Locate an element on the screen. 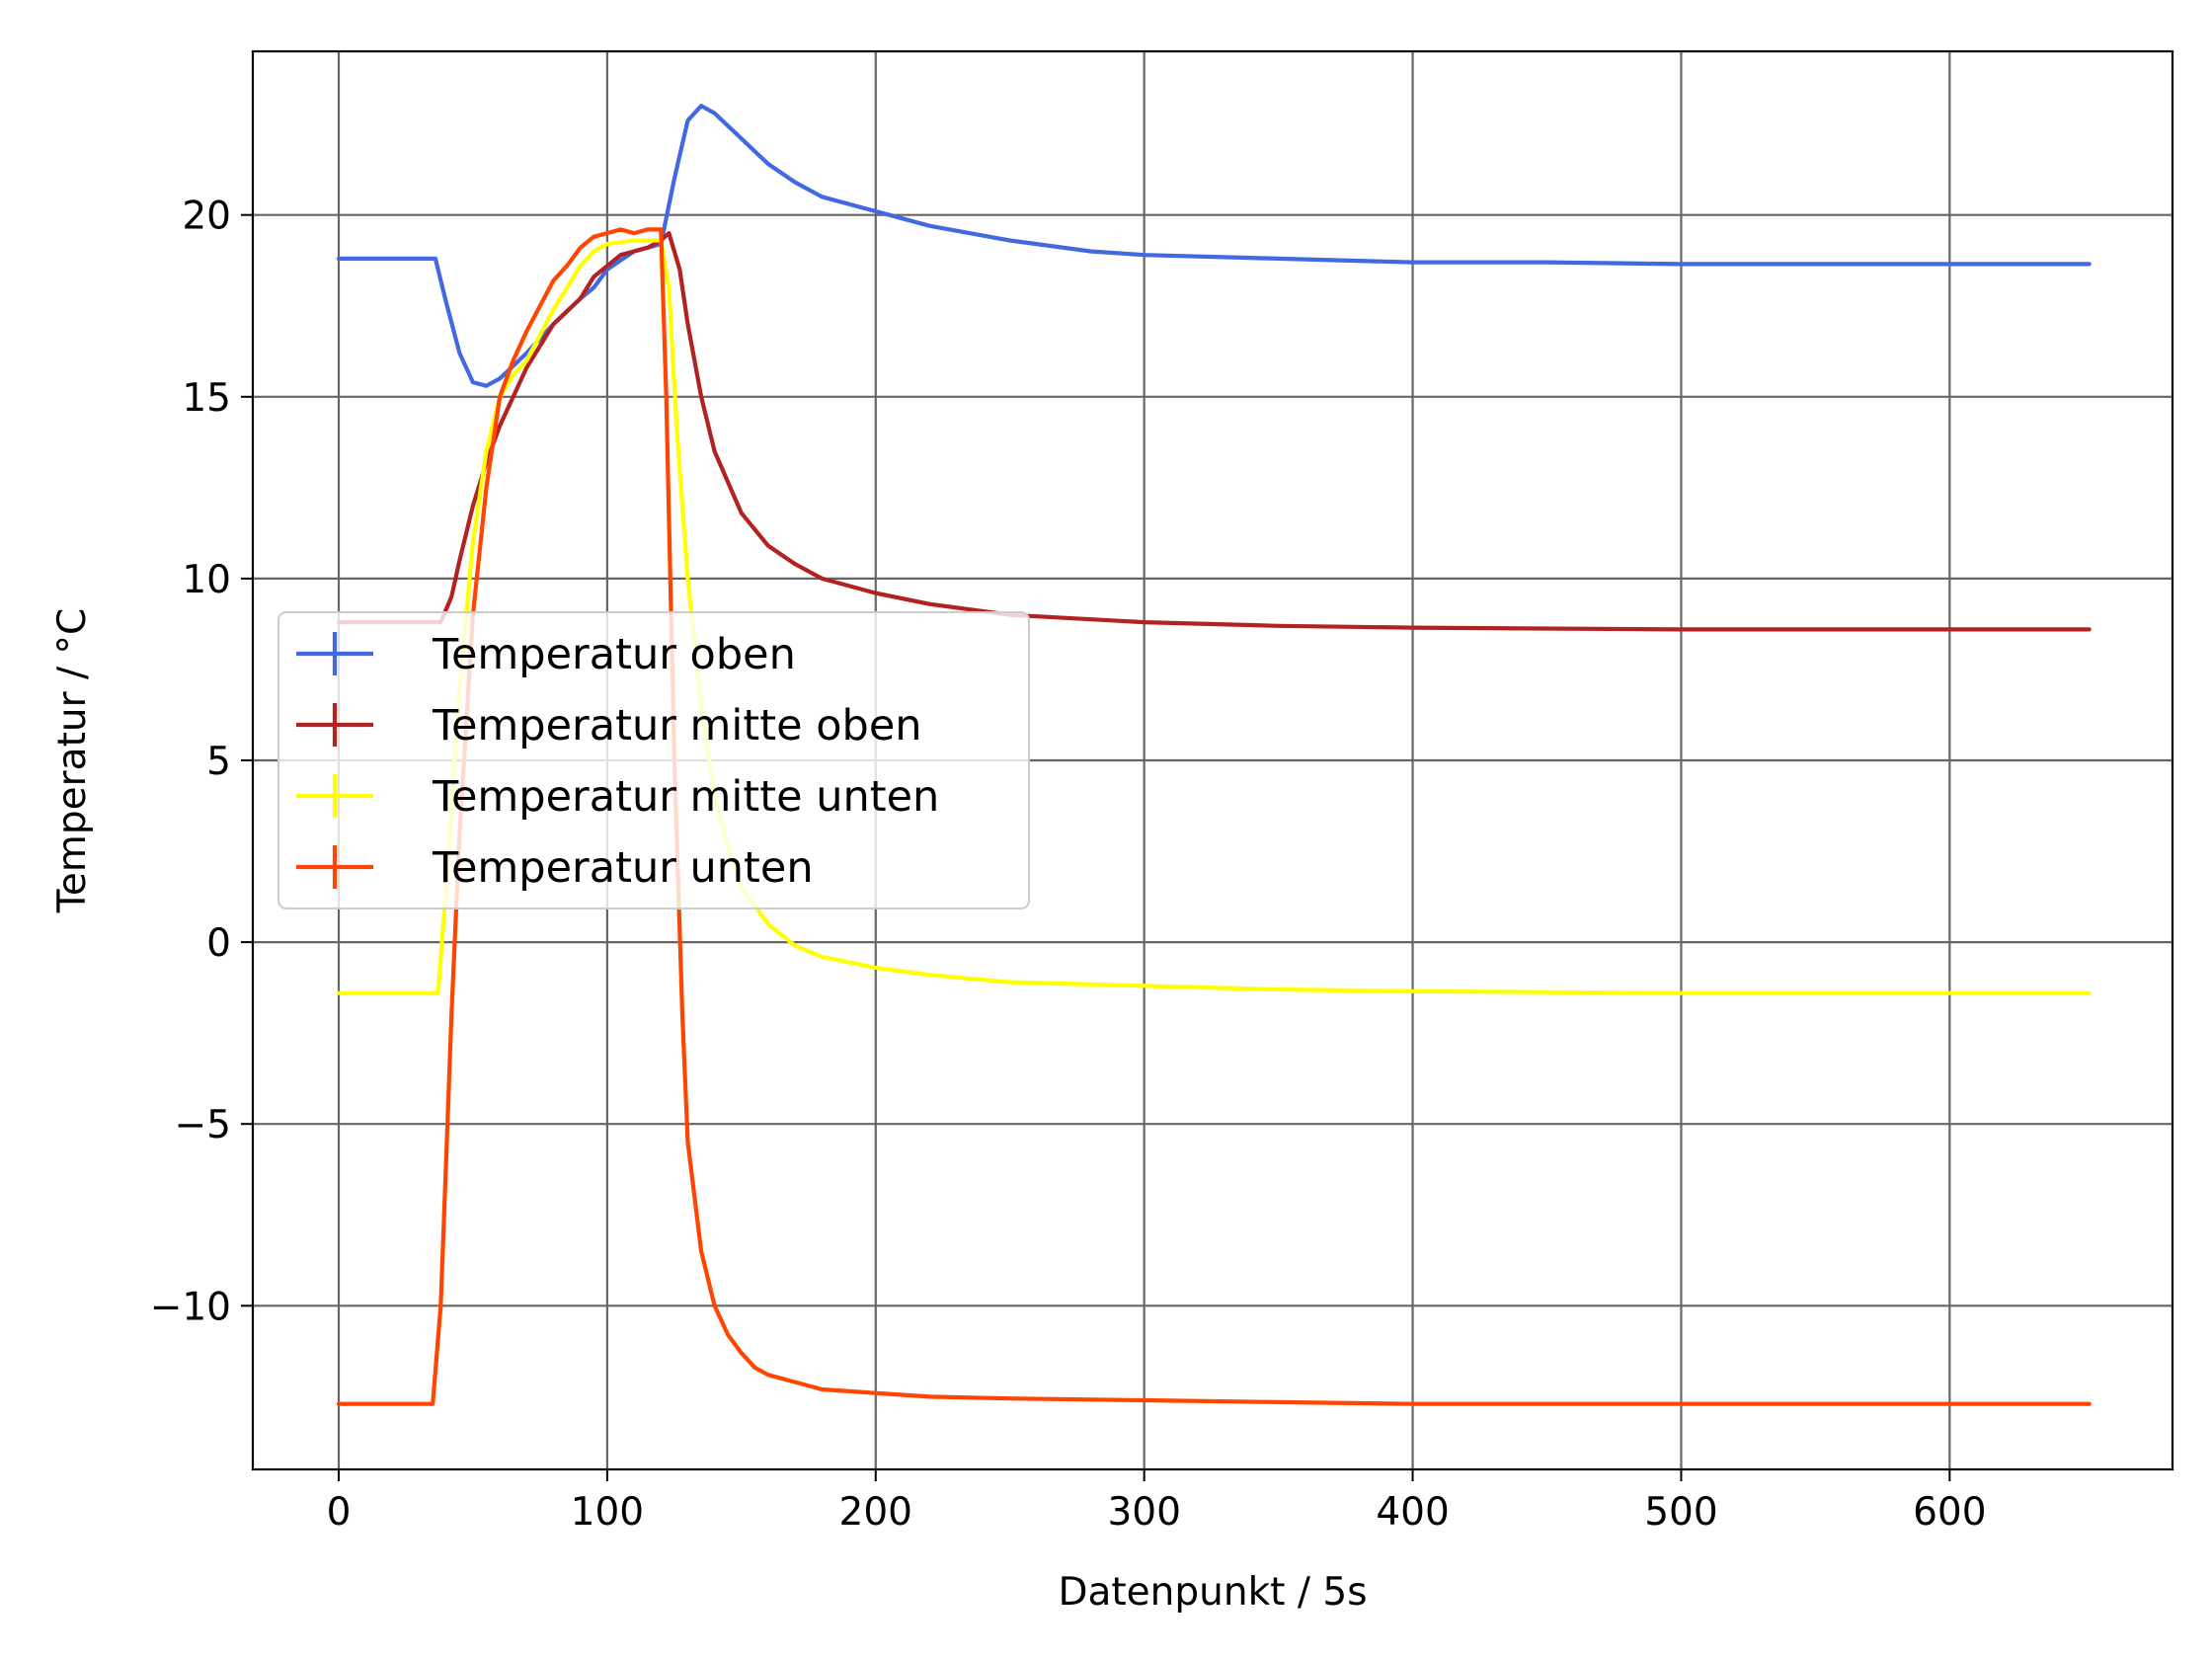  x-tick-label: 600 is located at coordinates (1950, 1513).